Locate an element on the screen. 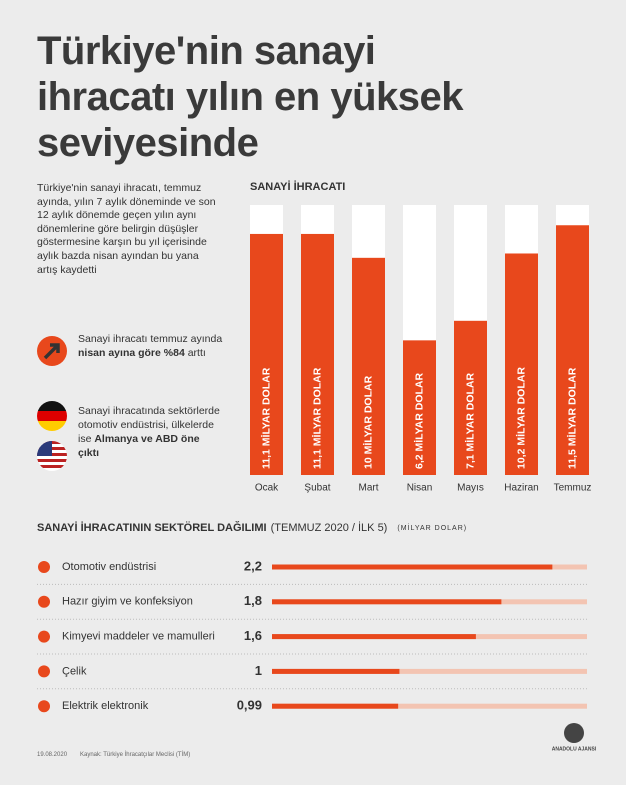 Image resolution: width=626 pixels, height=785 pixels. category-label: Elektrik elektronik is located at coordinates (105, 706).